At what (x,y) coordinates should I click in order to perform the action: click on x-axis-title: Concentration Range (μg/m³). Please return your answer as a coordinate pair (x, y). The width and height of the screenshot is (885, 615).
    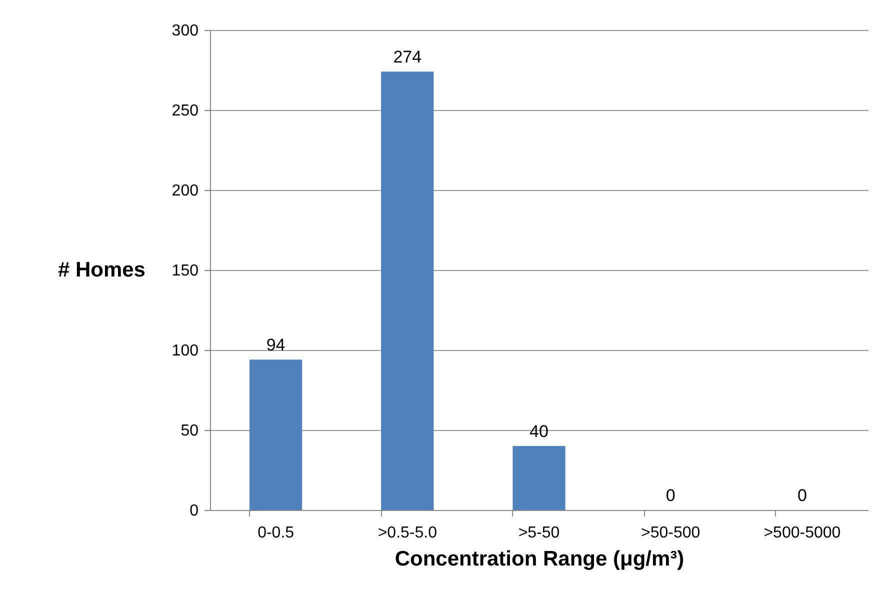
    Looking at the image, I should click on (539, 559).